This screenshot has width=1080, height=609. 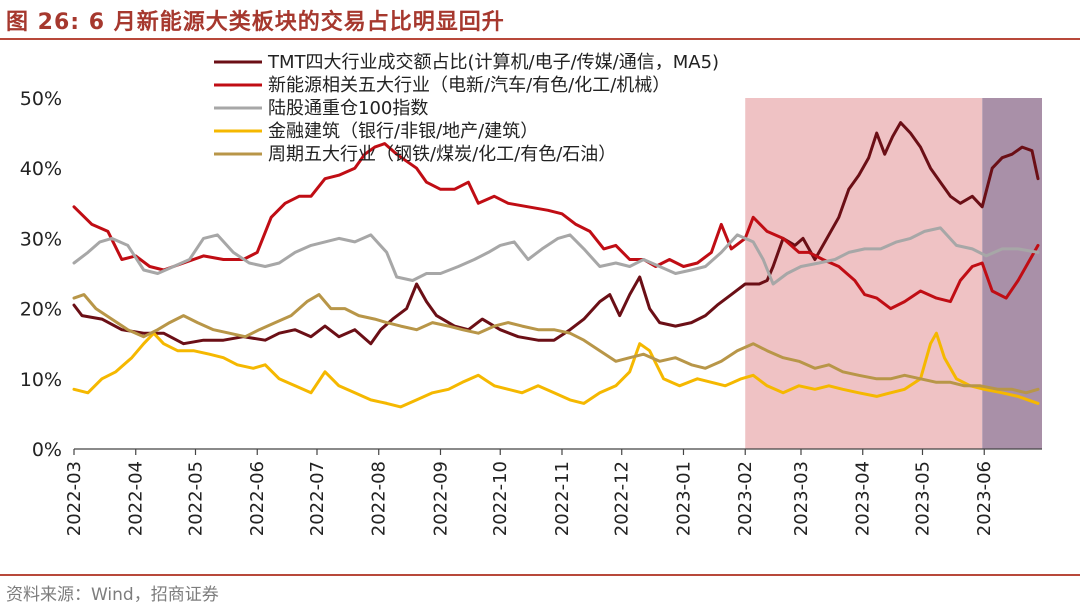 What do you see at coordinates (493, 62) in the screenshot?
I see `legend-label-1: TMT四大行业成交额占比(计算机/电子/传媒/通信，MA5)` at bounding box center [493, 62].